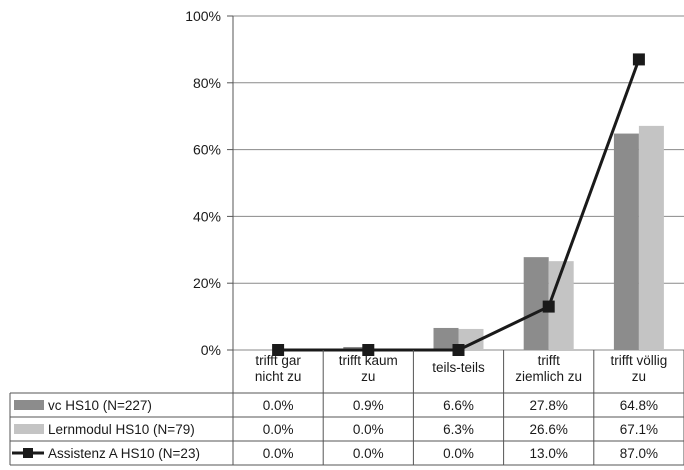  What do you see at coordinates (549, 453) in the screenshot?
I see `table-cell: 13.0%` at bounding box center [549, 453].